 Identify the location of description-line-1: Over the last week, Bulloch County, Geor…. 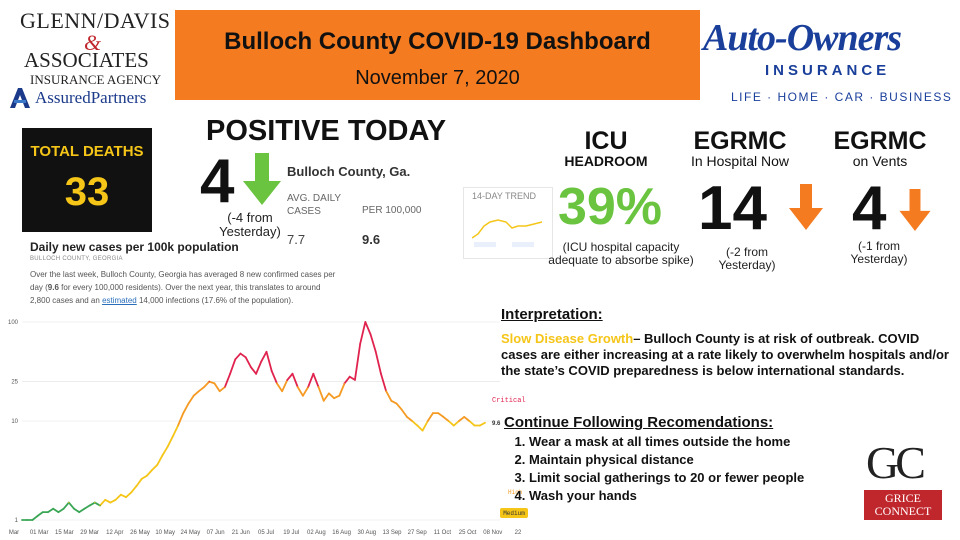
(183, 274).